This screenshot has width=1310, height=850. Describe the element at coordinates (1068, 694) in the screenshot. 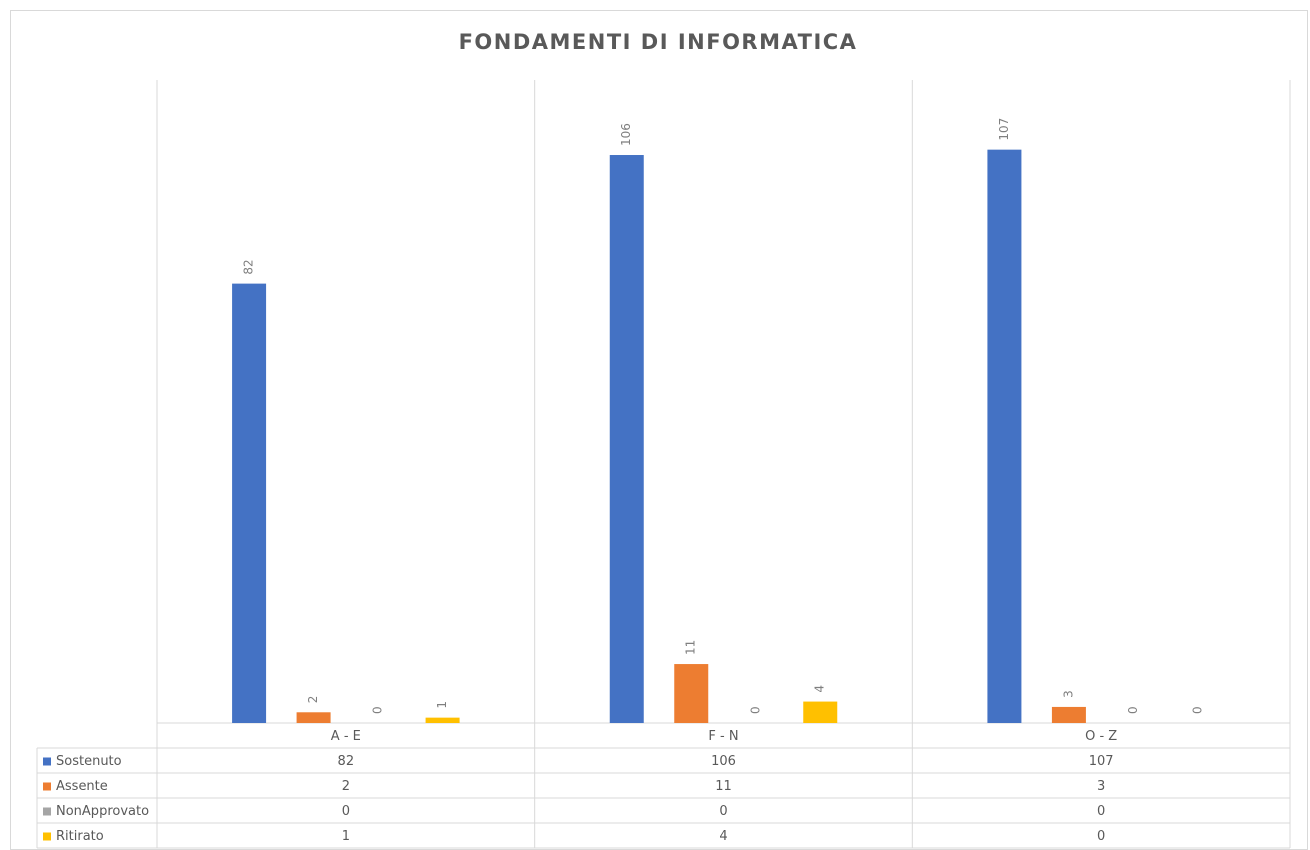

I see `data-label: 3` at that location.